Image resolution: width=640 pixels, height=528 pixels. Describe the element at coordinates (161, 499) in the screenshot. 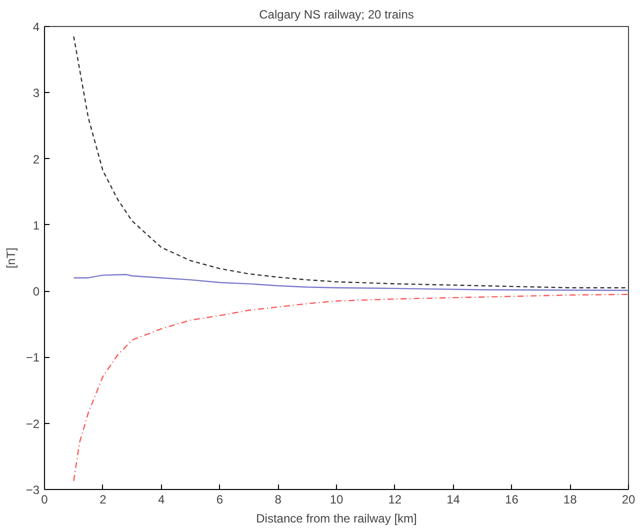

I see `x-tick-label: 4` at that location.